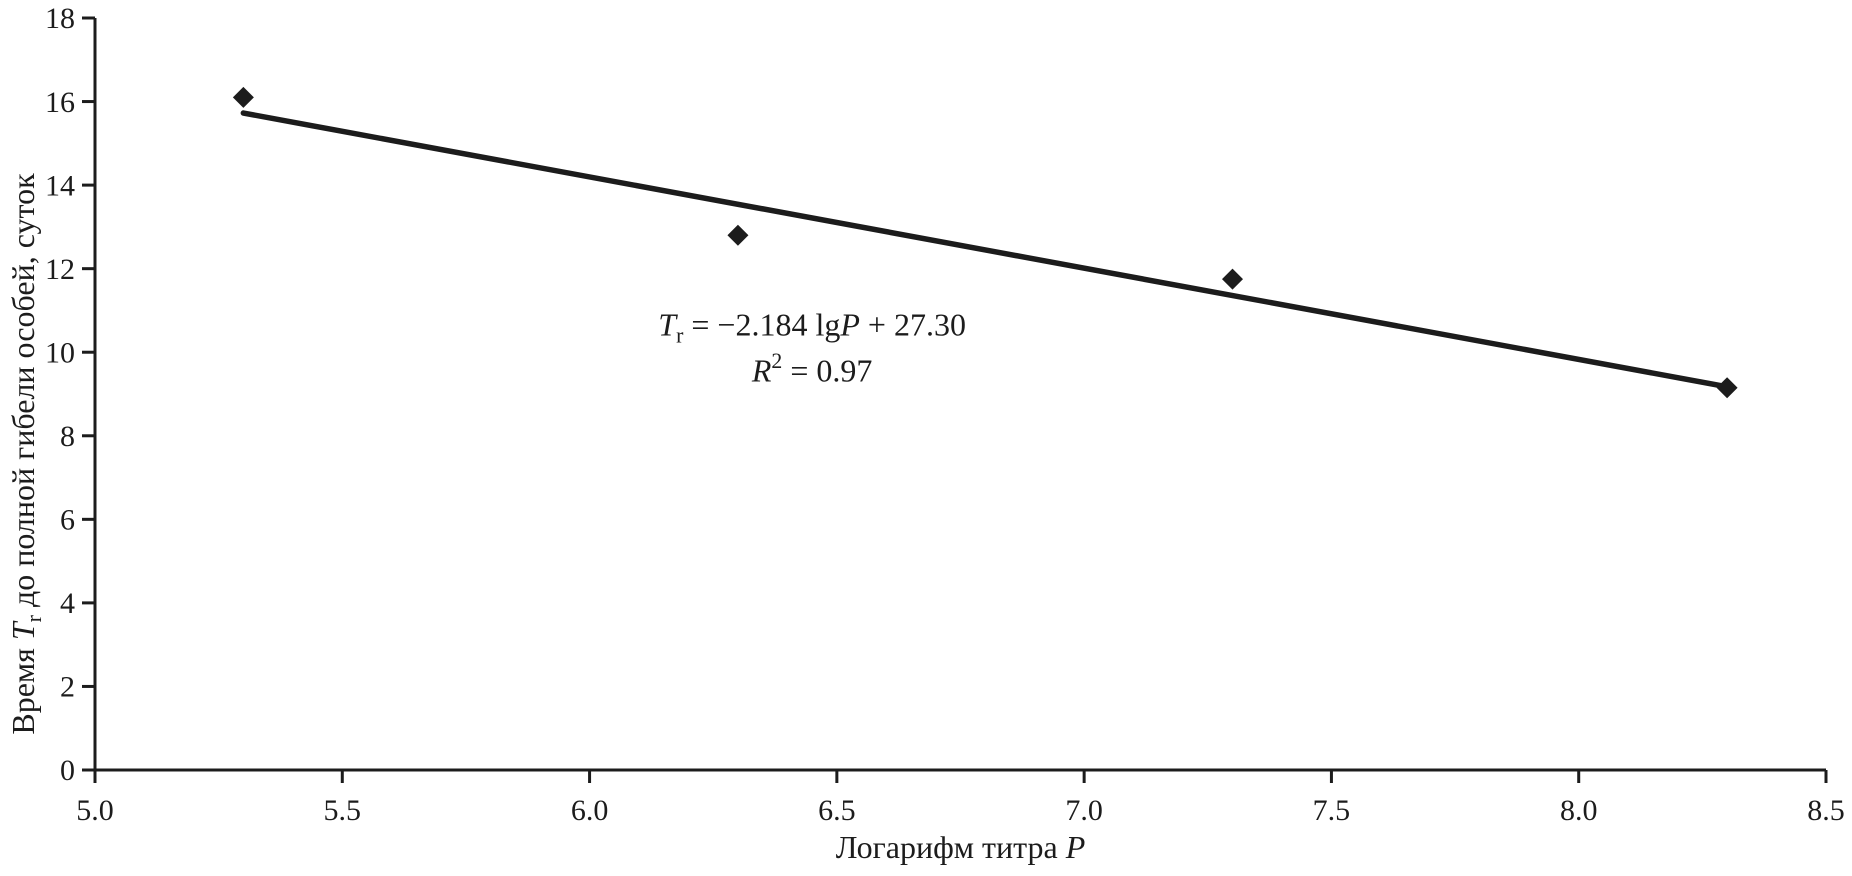 The image size is (1852, 876). What do you see at coordinates (95, 810) in the screenshot?
I see `x-tick-label: 5.0` at bounding box center [95, 810].